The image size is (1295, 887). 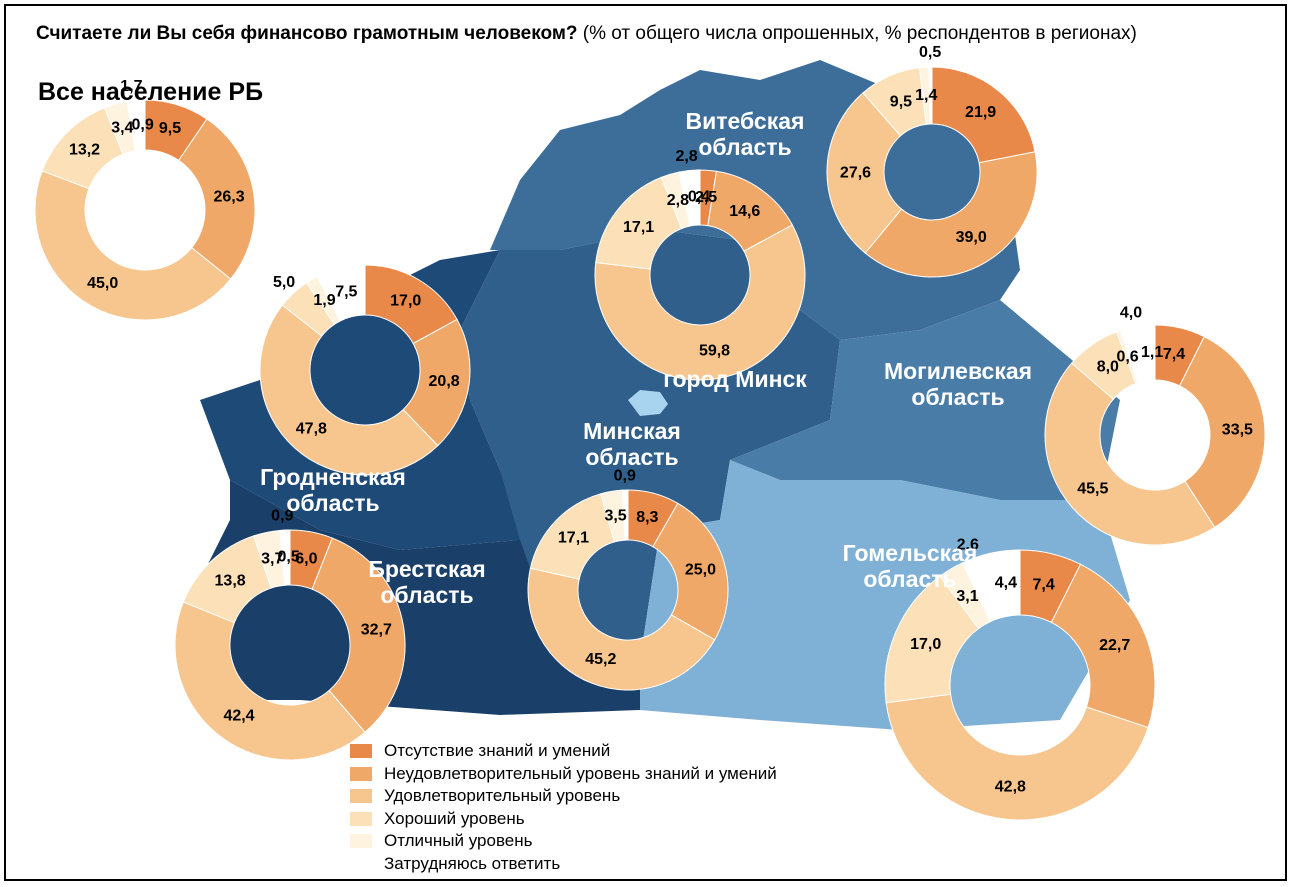 I want to click on value-label: 13,8, so click(x=230, y=580).